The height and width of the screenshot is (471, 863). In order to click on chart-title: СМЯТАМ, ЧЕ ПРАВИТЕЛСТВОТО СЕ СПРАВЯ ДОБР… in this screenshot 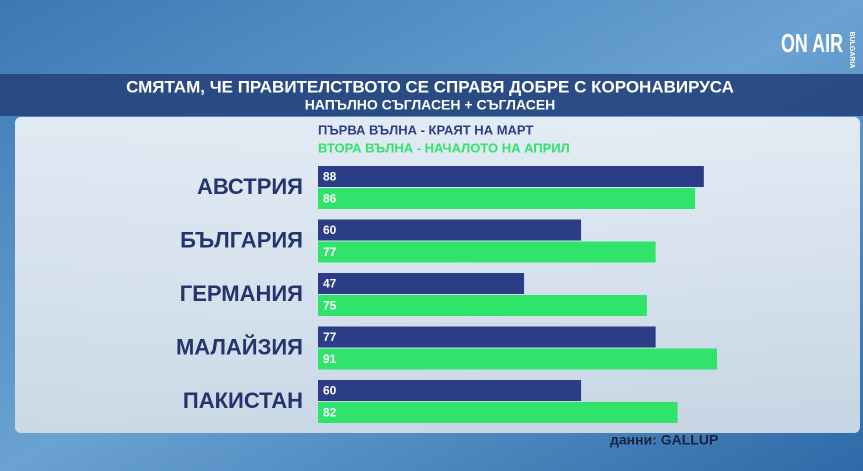, I will do `click(430, 86)`.